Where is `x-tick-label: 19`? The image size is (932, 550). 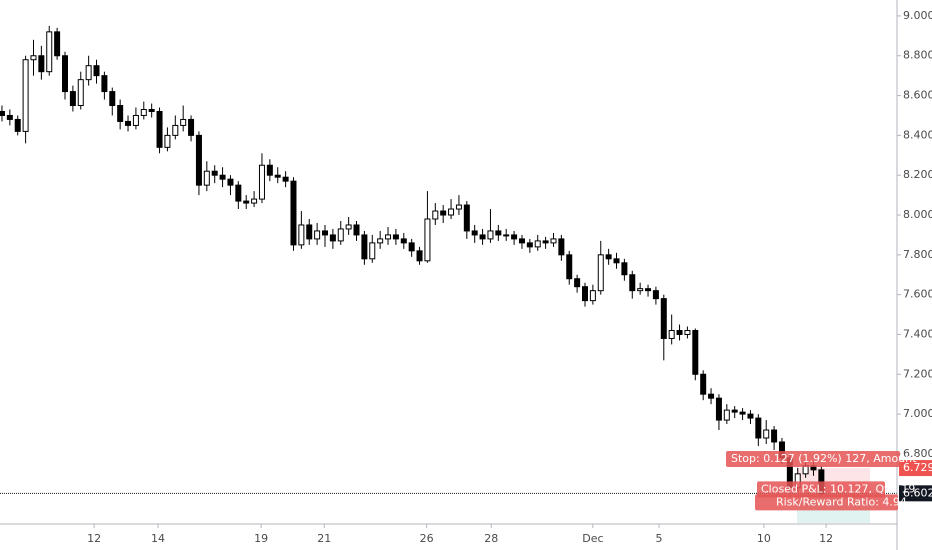 x-tick-label: 19 is located at coordinates (261, 538).